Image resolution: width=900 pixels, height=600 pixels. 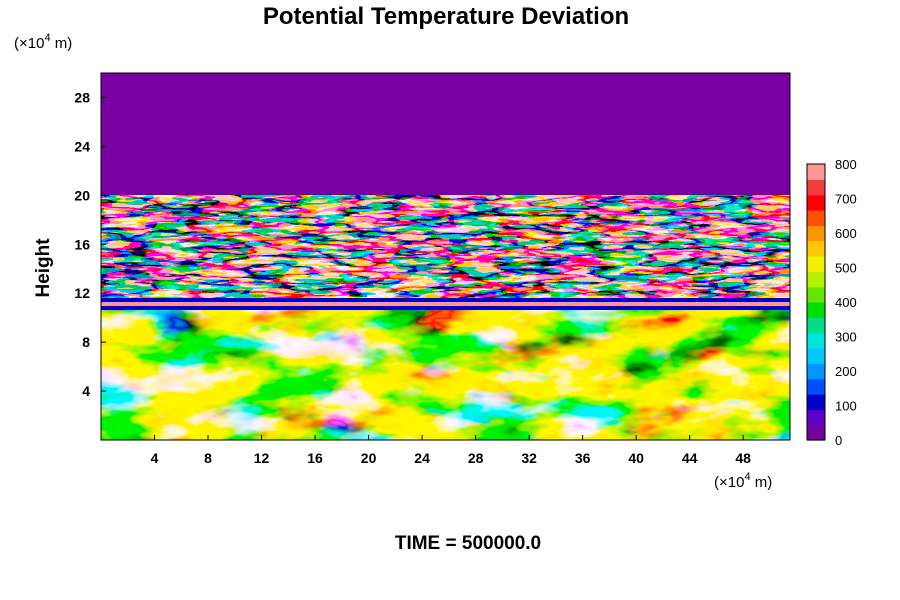 I want to click on x-tick-label: 8, so click(x=208, y=458).